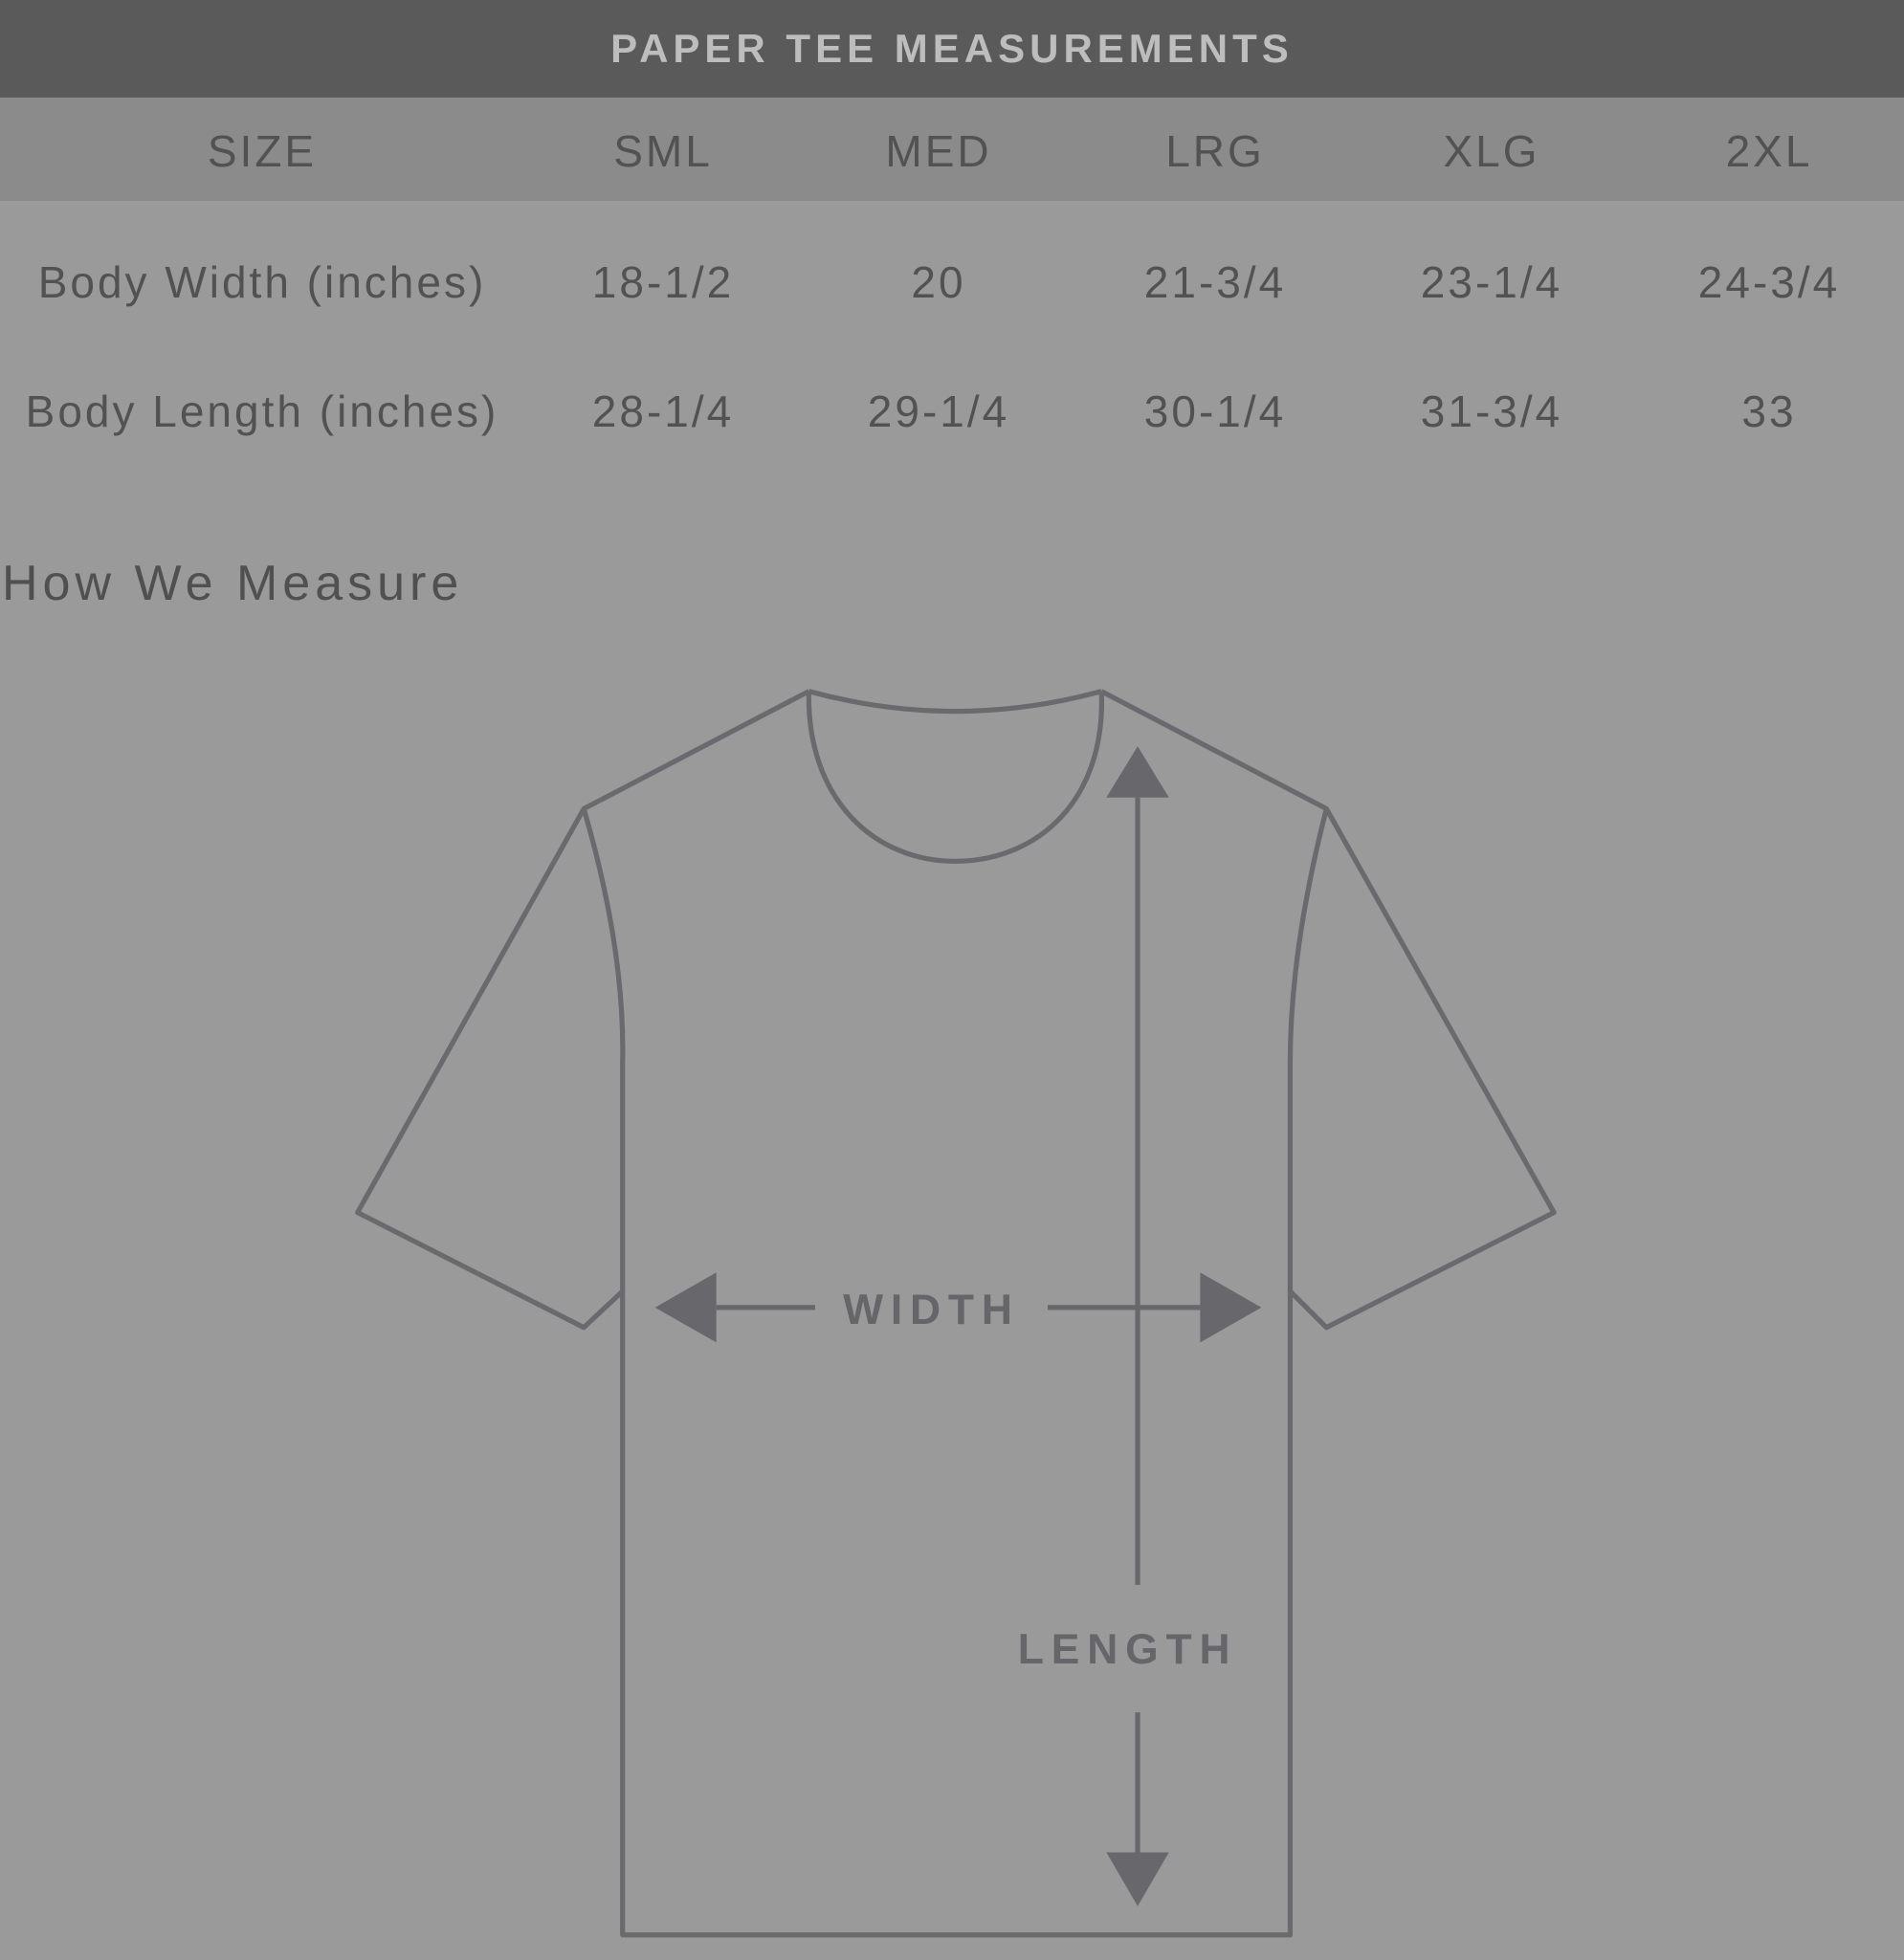 The height and width of the screenshot is (1960, 1904). What do you see at coordinates (1769, 151) in the screenshot?
I see `column-header-2xl: 2XL` at bounding box center [1769, 151].